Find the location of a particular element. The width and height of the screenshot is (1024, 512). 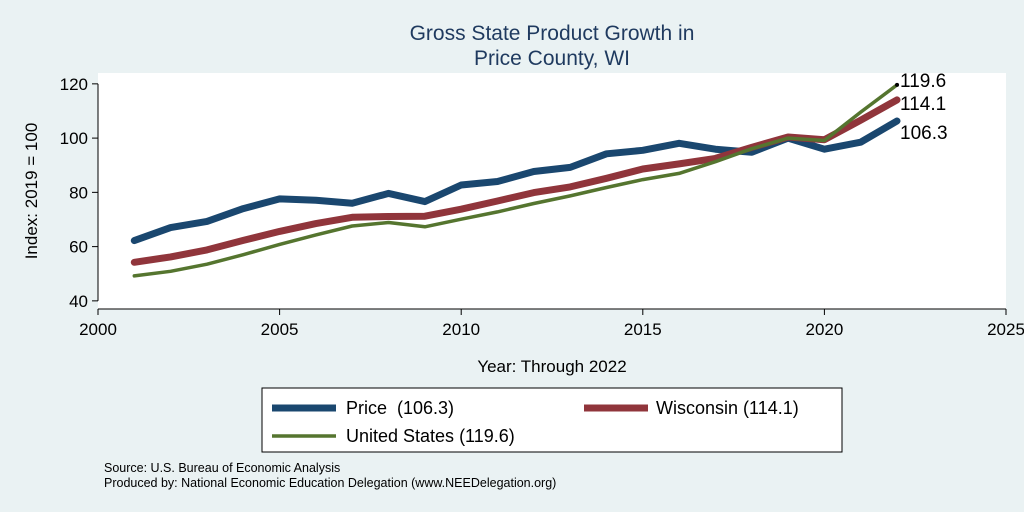

y-tick-label-60: 60 is located at coordinates (78, 247).